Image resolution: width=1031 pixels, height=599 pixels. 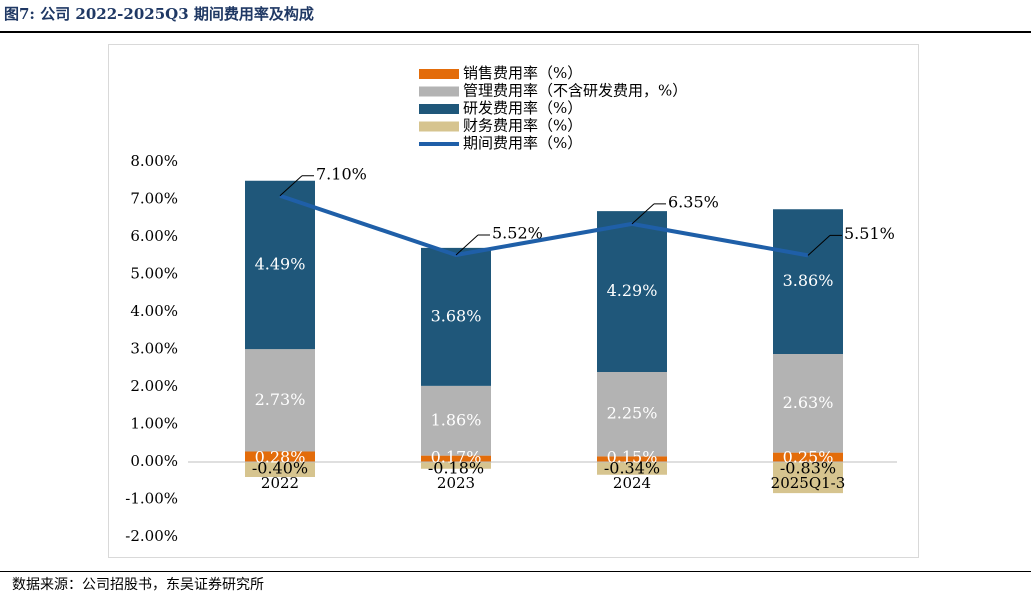 I want to click on y-tick-label: 0.00%, so click(x=154, y=461).